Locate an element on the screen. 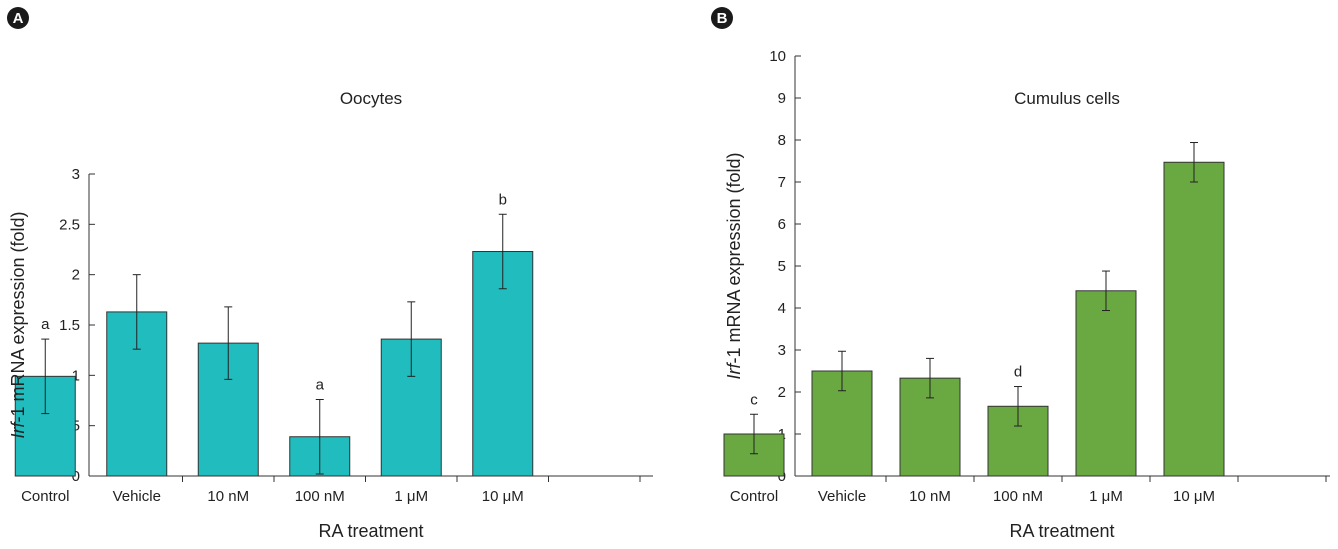  y-tick-label: 8 is located at coordinates (782, 140).